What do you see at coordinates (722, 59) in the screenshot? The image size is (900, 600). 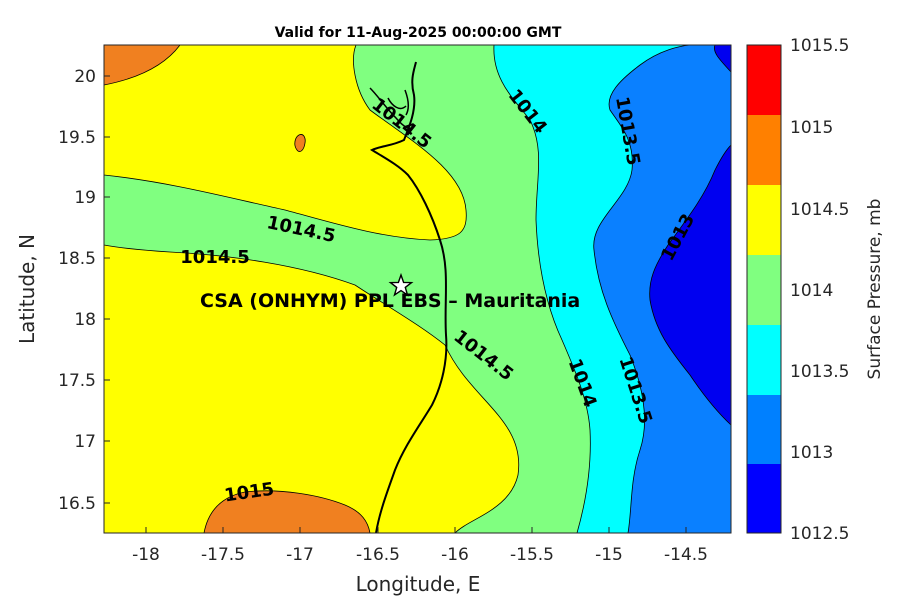 I see `region-1012-5-top` at bounding box center [722, 59].